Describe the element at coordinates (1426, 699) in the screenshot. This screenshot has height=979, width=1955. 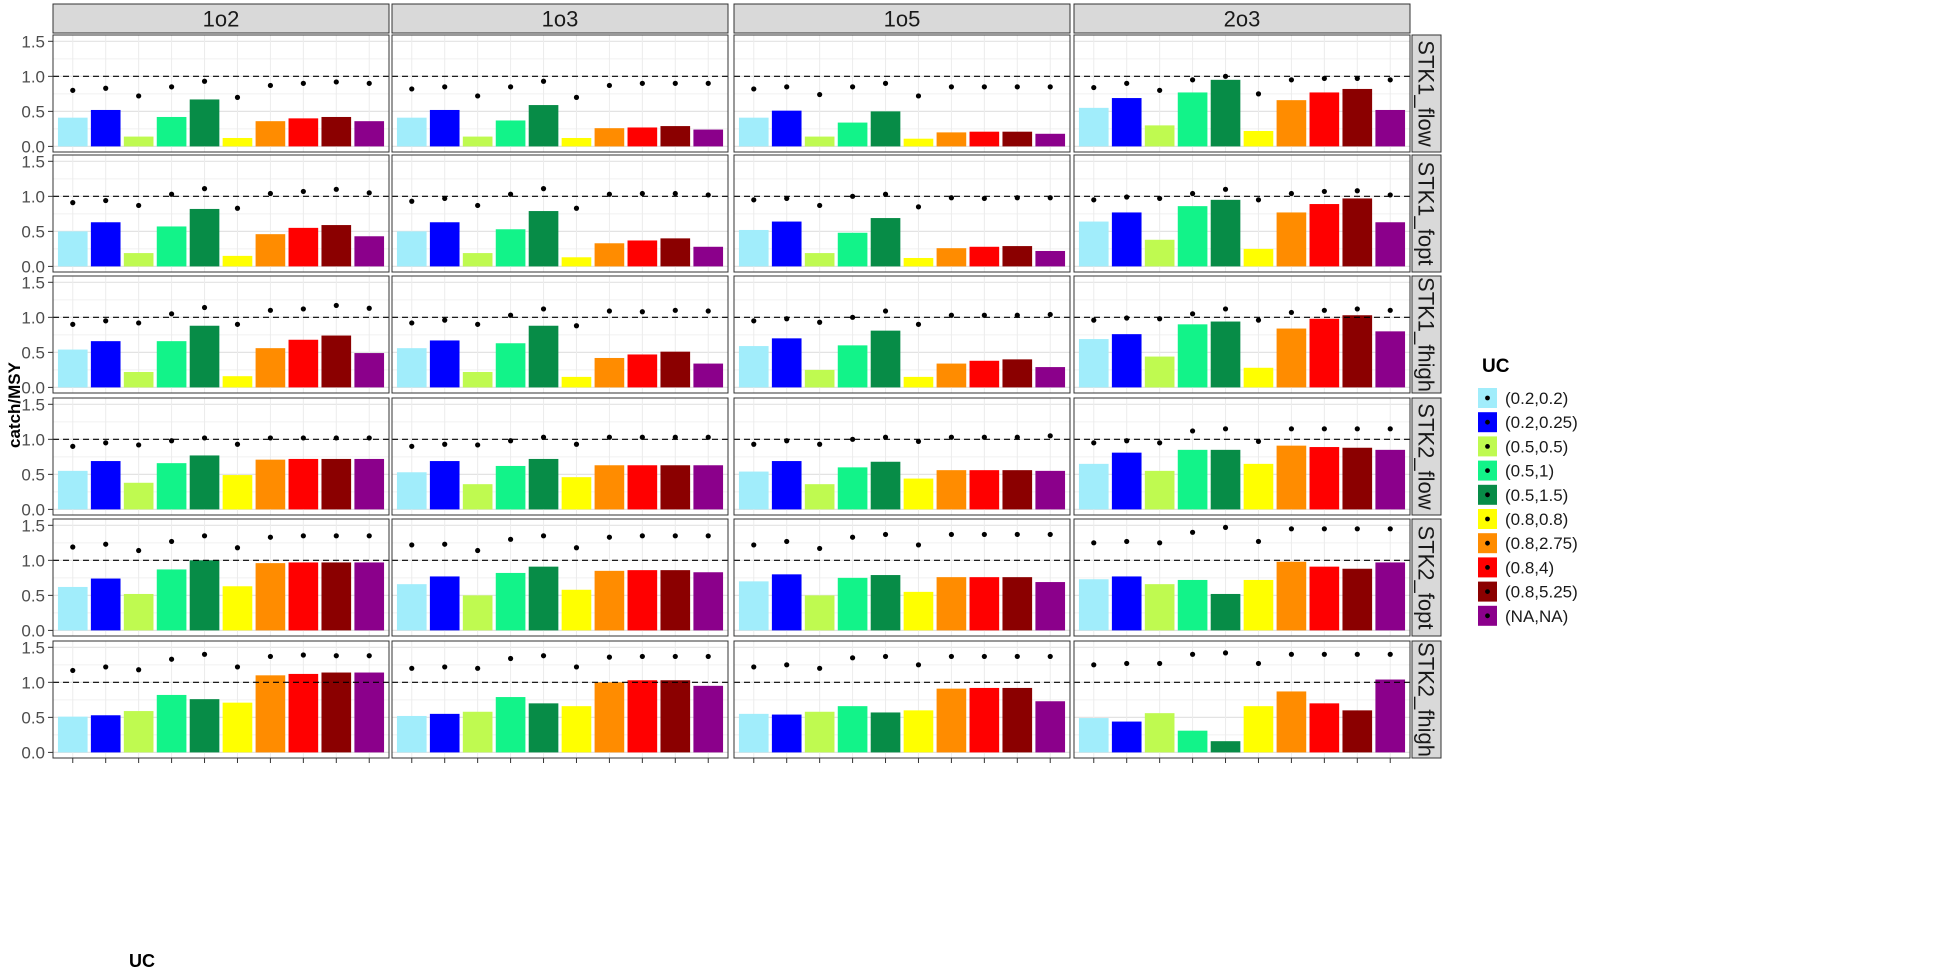
I see `facet-strip-row-label: STK2_fhigh` at that location.